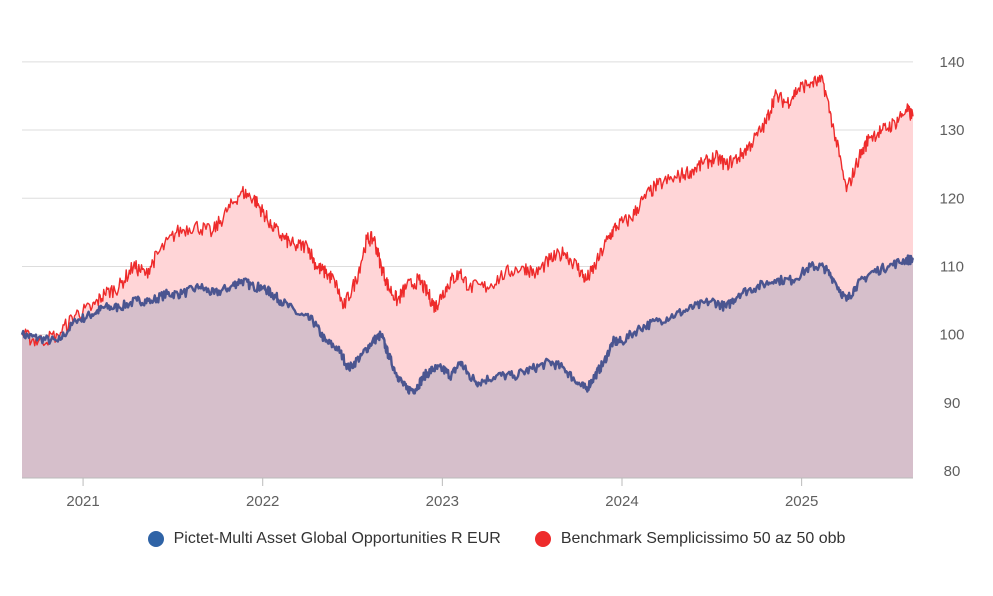 Image resolution: width=993 pixels, height=596 pixels. What do you see at coordinates (801, 501) in the screenshot?
I see `x-tick-label-2025: 2025` at bounding box center [801, 501].